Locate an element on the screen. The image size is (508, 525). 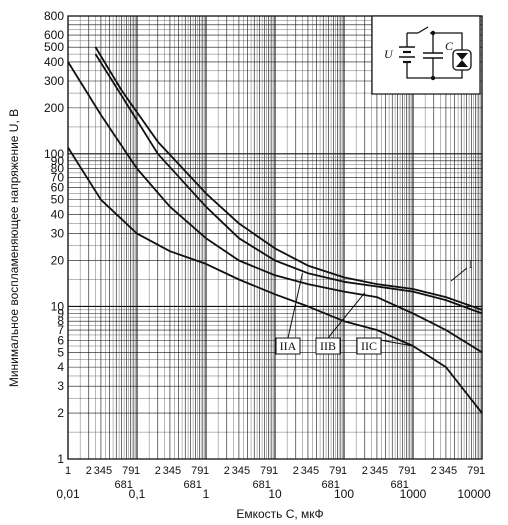
y-tick-label: 8 is located at coordinates (60, 321).